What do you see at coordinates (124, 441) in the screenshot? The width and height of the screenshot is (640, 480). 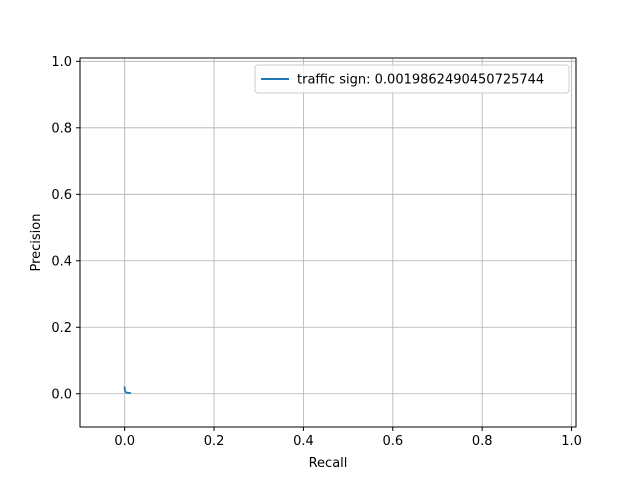 I see `x-tick-label: 0.0` at bounding box center [124, 441].